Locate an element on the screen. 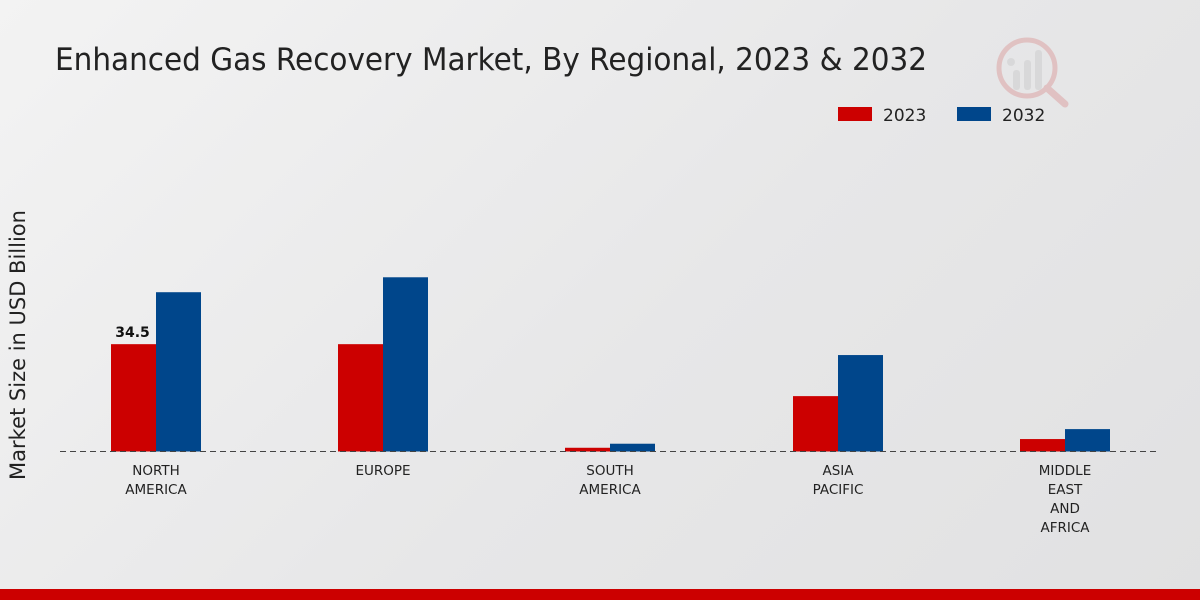  legend-label-2023: 2023 is located at coordinates (904, 116).